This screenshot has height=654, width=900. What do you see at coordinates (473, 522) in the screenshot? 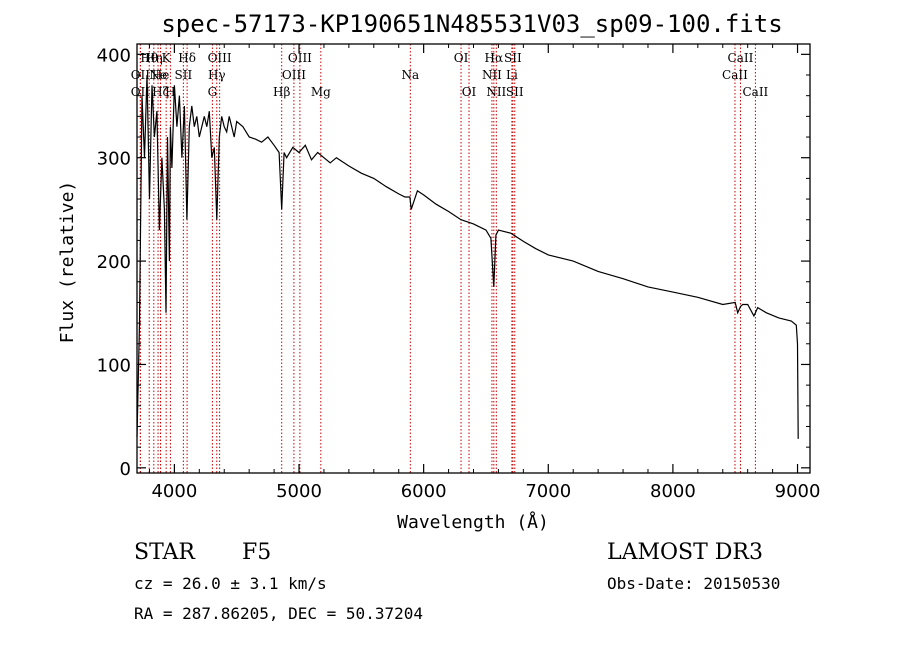
I see `x-axis-label: Wavelength (Å)` at bounding box center [473, 522].